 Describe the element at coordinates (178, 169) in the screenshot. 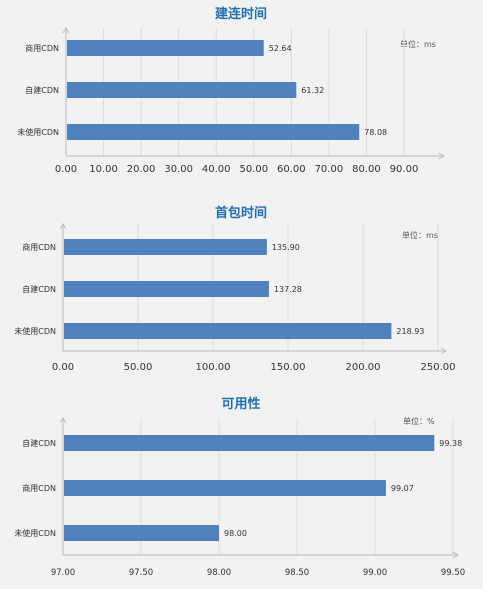

I see `x-tick-label: 30.00` at that location.